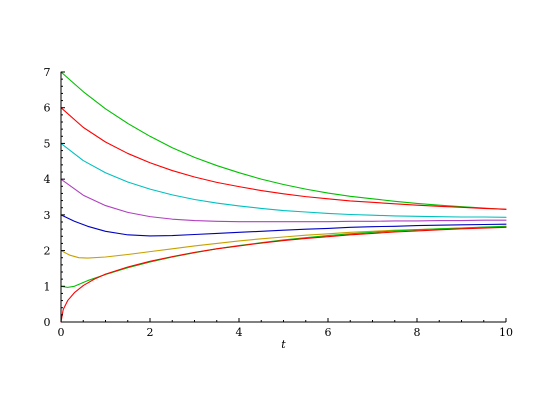 This screenshot has height=415, width=554. What do you see at coordinates (47, 179) in the screenshot?
I see `y-tick-label: 4` at bounding box center [47, 179].